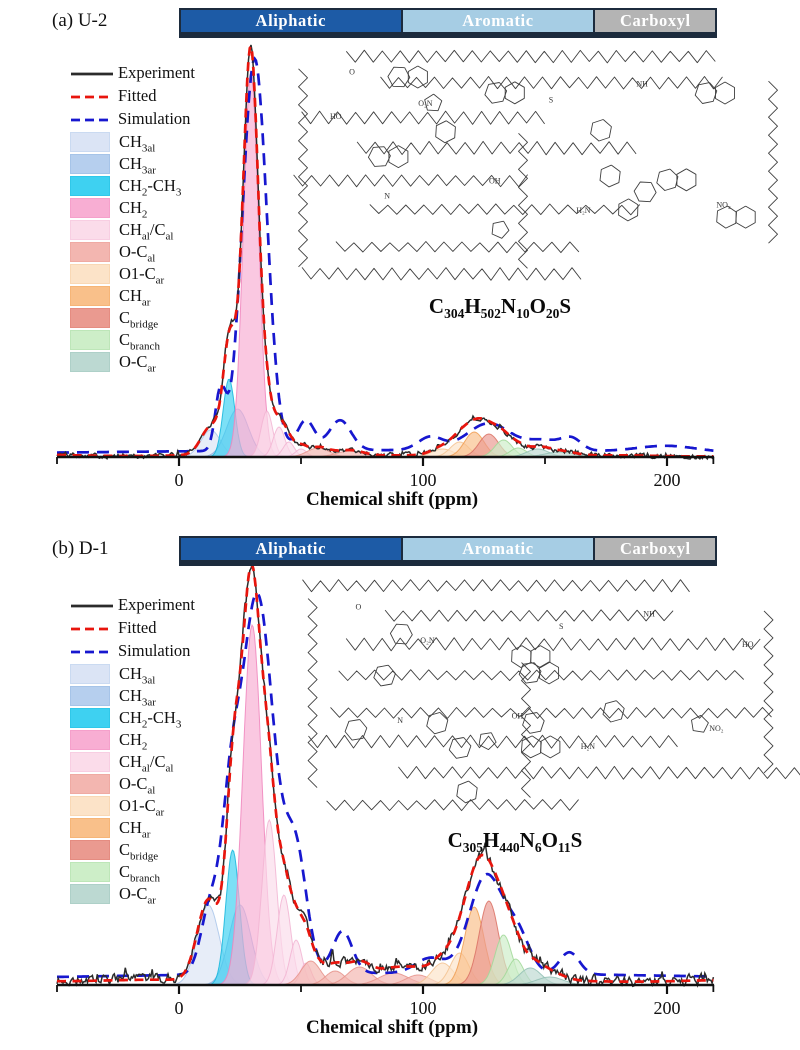  I want to click on legend-label-CH3ar: CH3ar, so click(137, 165).